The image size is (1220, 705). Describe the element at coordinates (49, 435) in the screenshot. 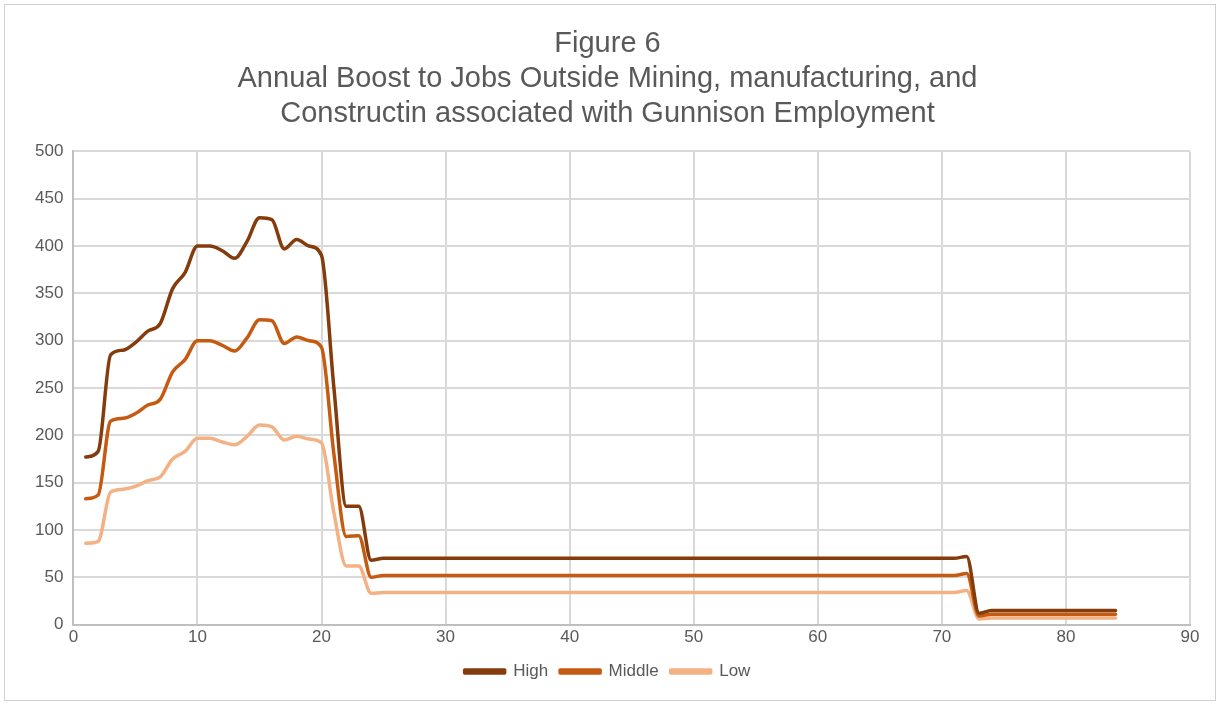

I see `y-tick-label: 200` at that location.